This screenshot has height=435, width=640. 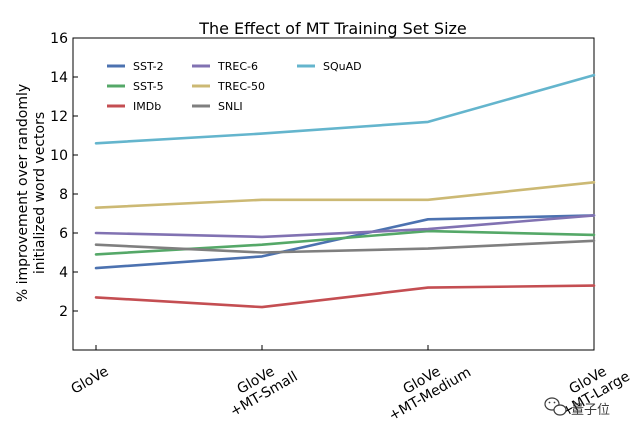 What do you see at coordinates (59, 78) in the screenshot?
I see `y-tick-label: 14` at bounding box center [59, 78].